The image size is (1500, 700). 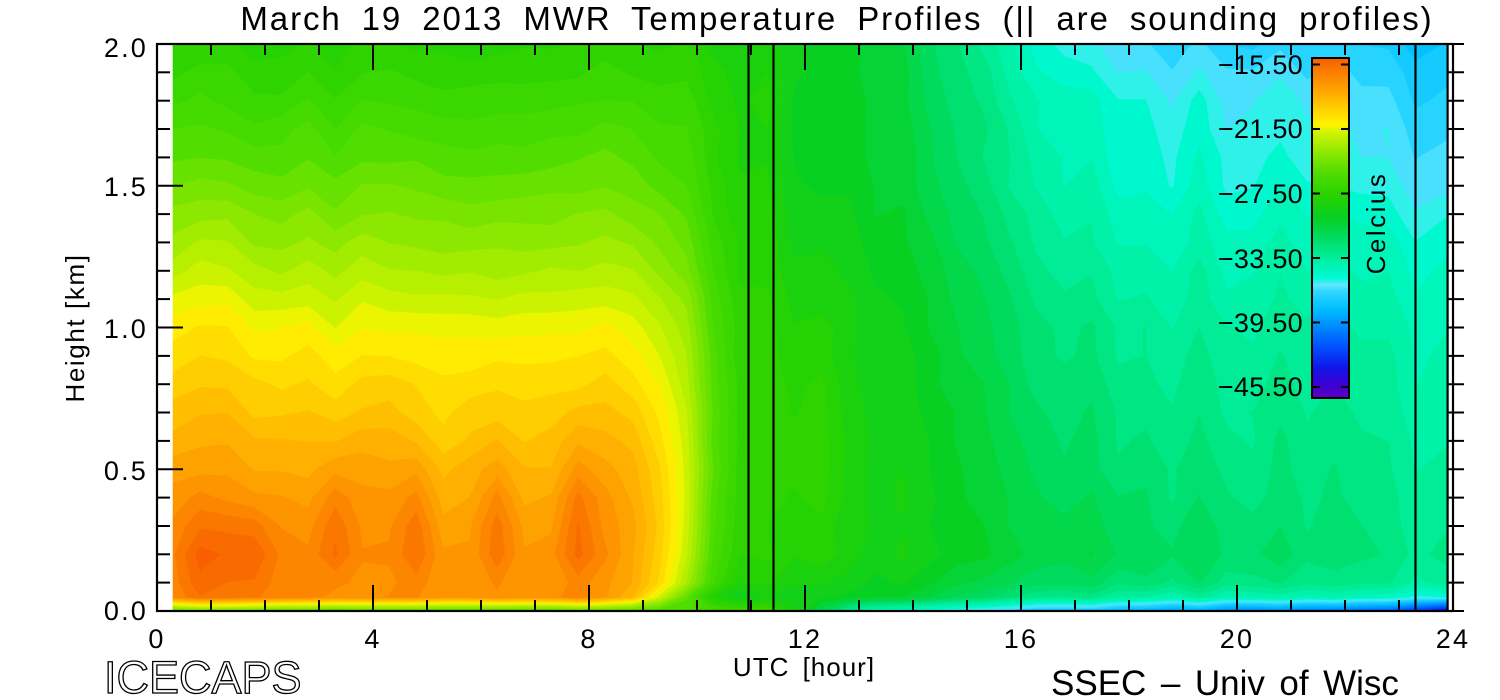 I want to click on svg-text: 0, so click(x=156, y=639).